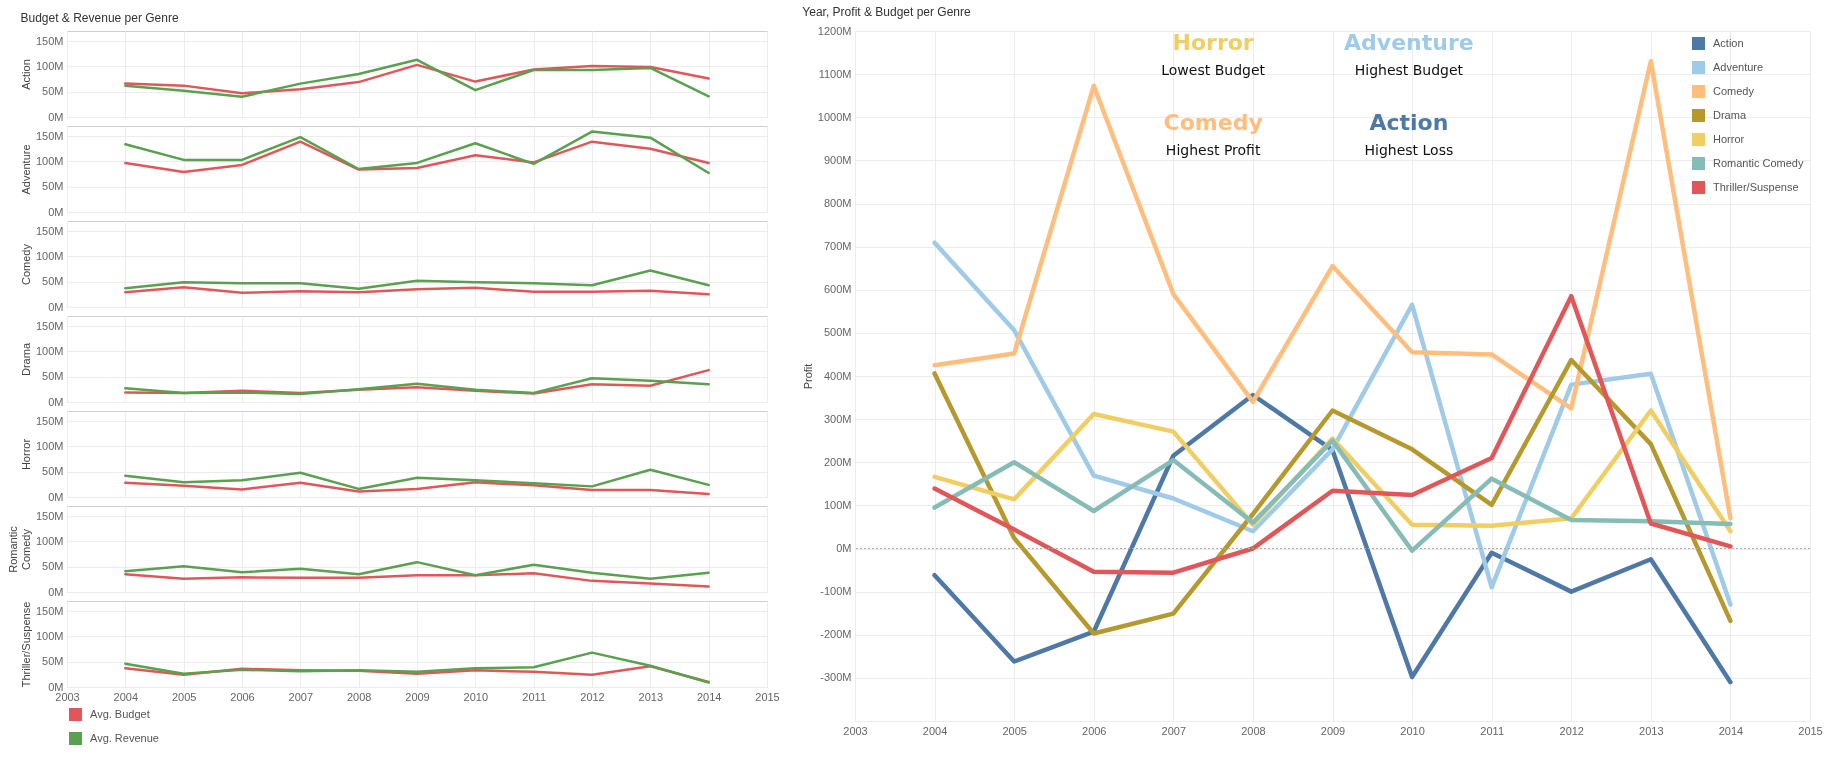 The image size is (1838, 766). I want to click on annotation: Highest Loss, so click(1409, 150).